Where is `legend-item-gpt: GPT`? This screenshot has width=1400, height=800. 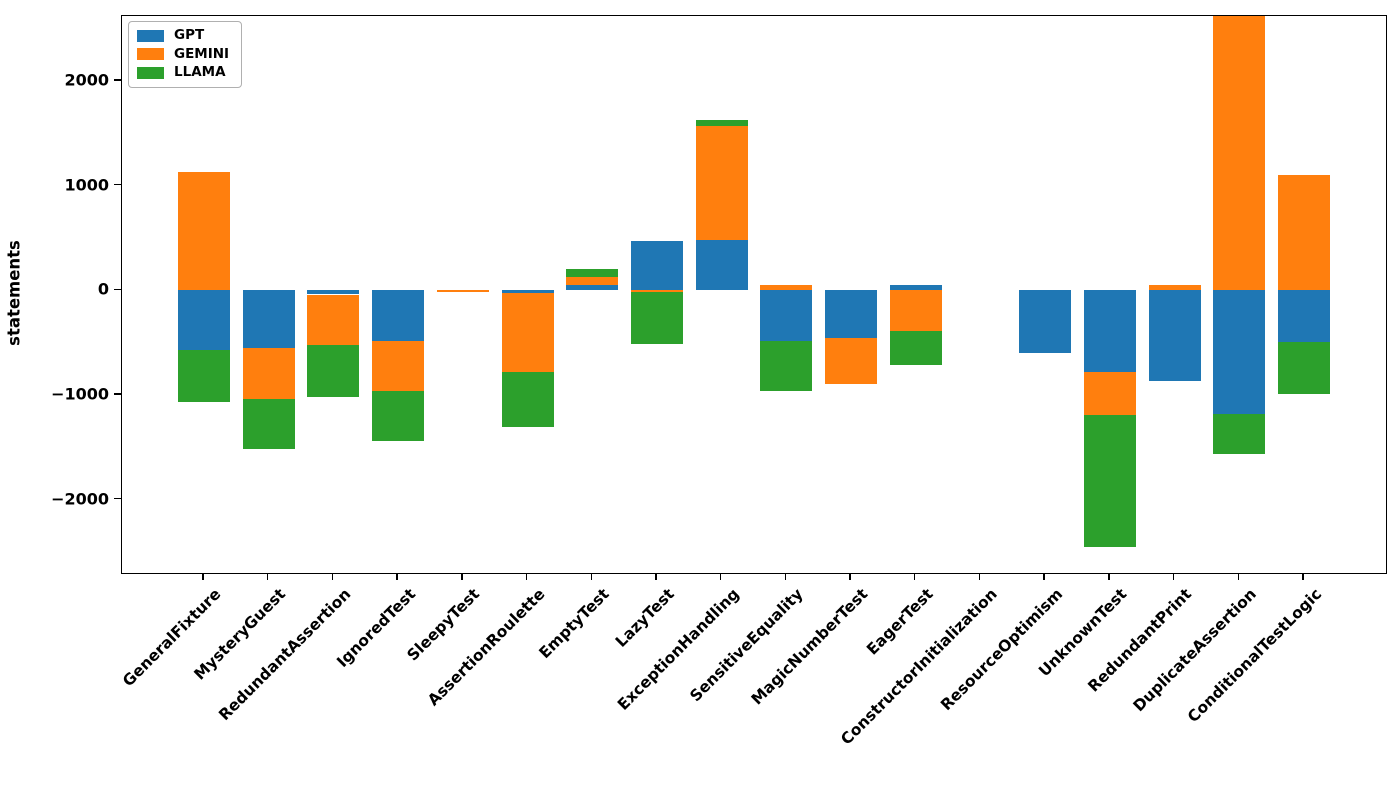
legend-item-gpt: GPT is located at coordinates (183, 35).